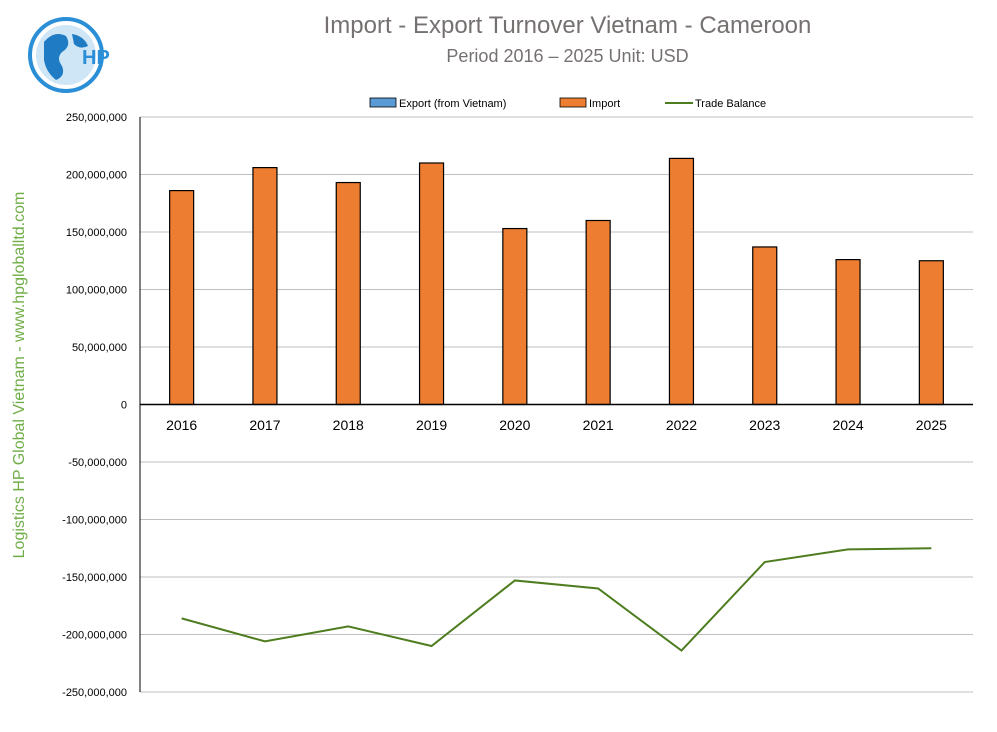 Image resolution: width=997 pixels, height=732 pixels. Describe the element at coordinates (94, 578) in the screenshot. I see `y-tick-label: -150,000,000` at that location.